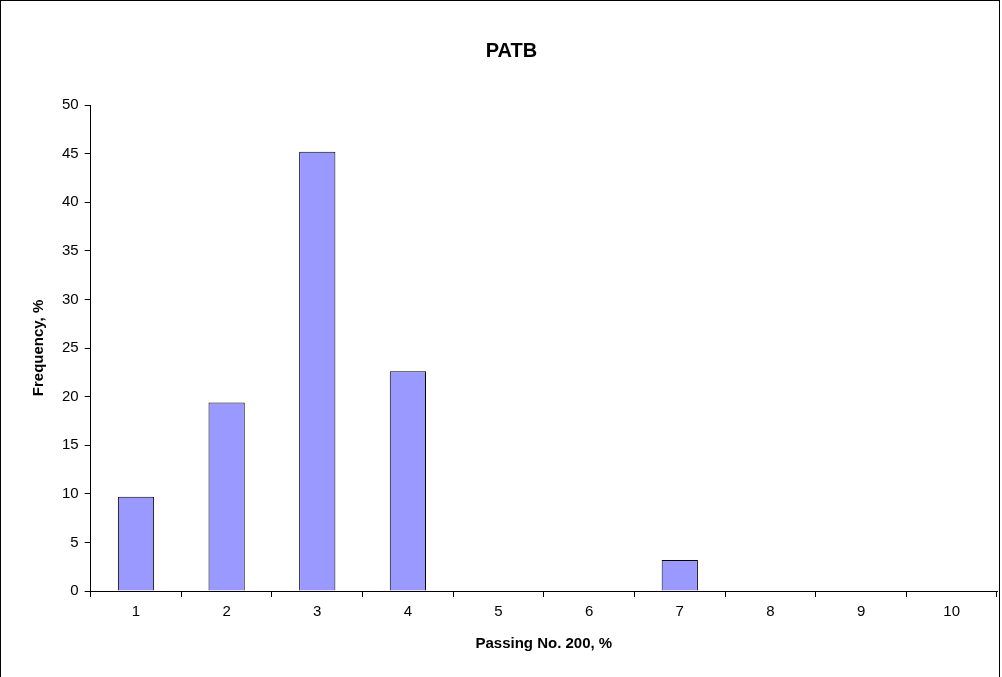 The width and height of the screenshot is (1002, 677). What do you see at coordinates (136, 611) in the screenshot?
I see `x-tick-label: 1` at bounding box center [136, 611].